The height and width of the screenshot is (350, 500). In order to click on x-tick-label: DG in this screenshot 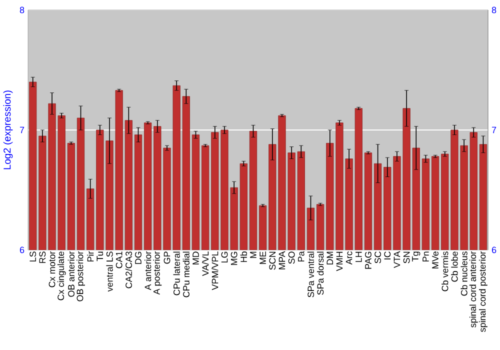, I will do `click(138, 258)`.